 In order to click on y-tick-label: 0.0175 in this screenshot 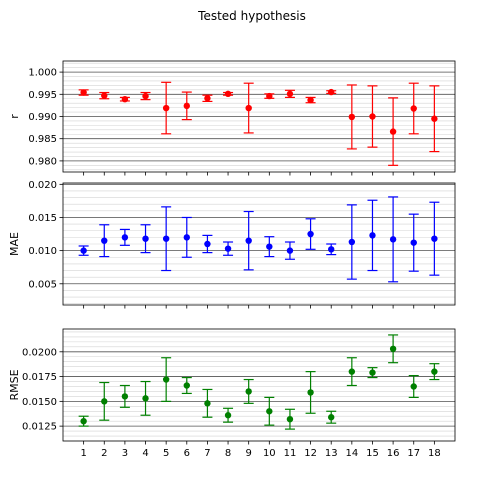, I will do `click(39, 377)`.